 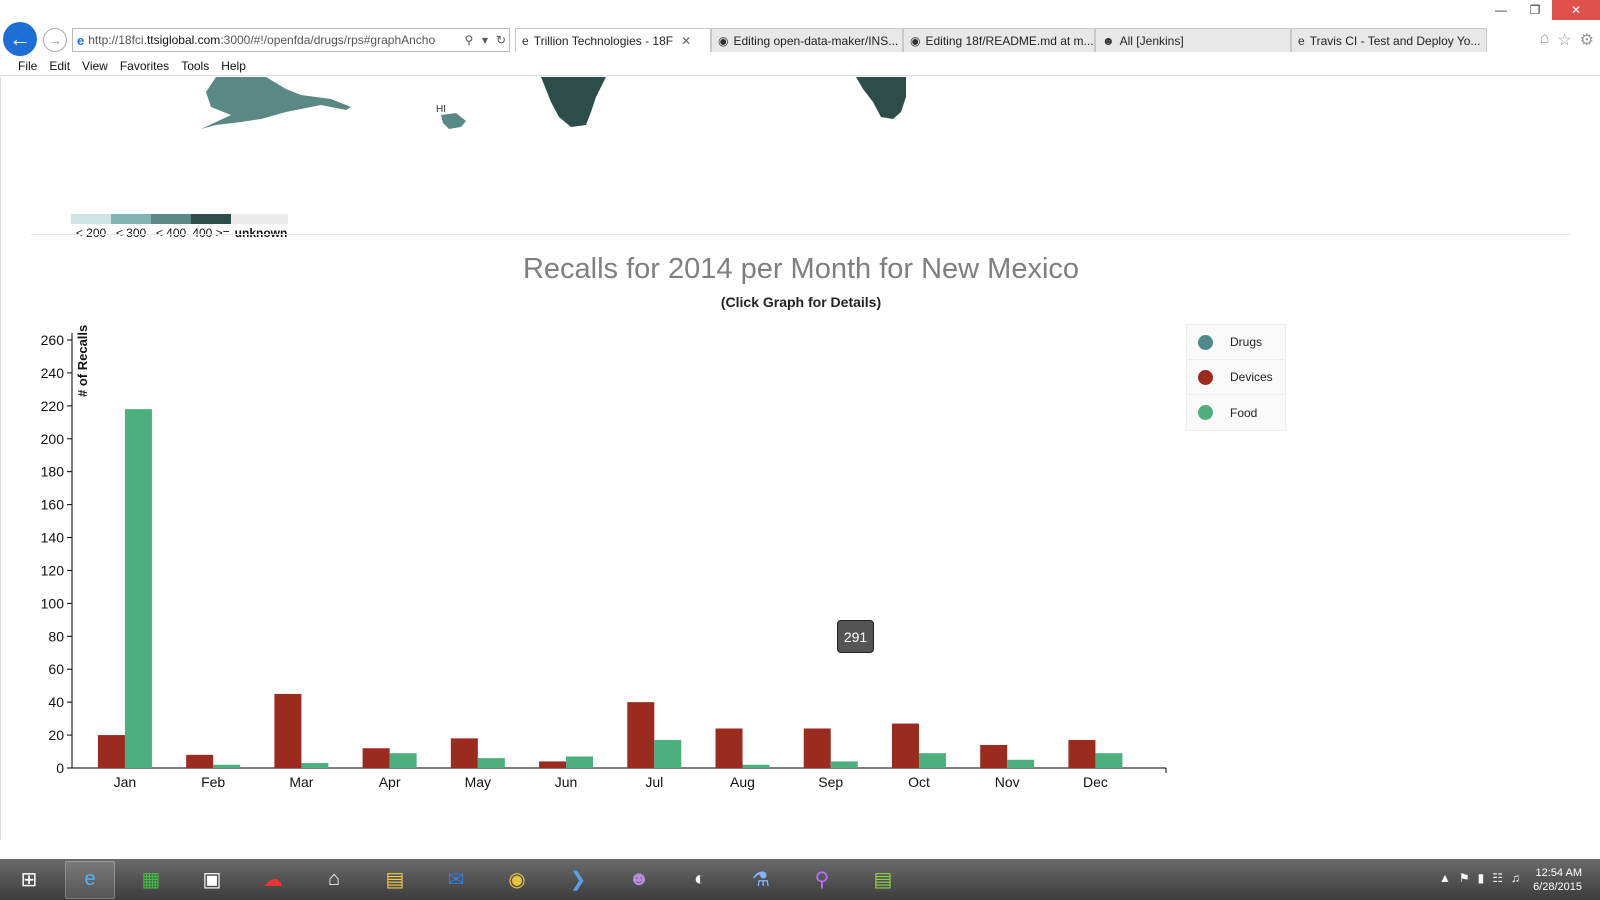 I want to click on battery-icon: ▮, so click(x=1481, y=878).